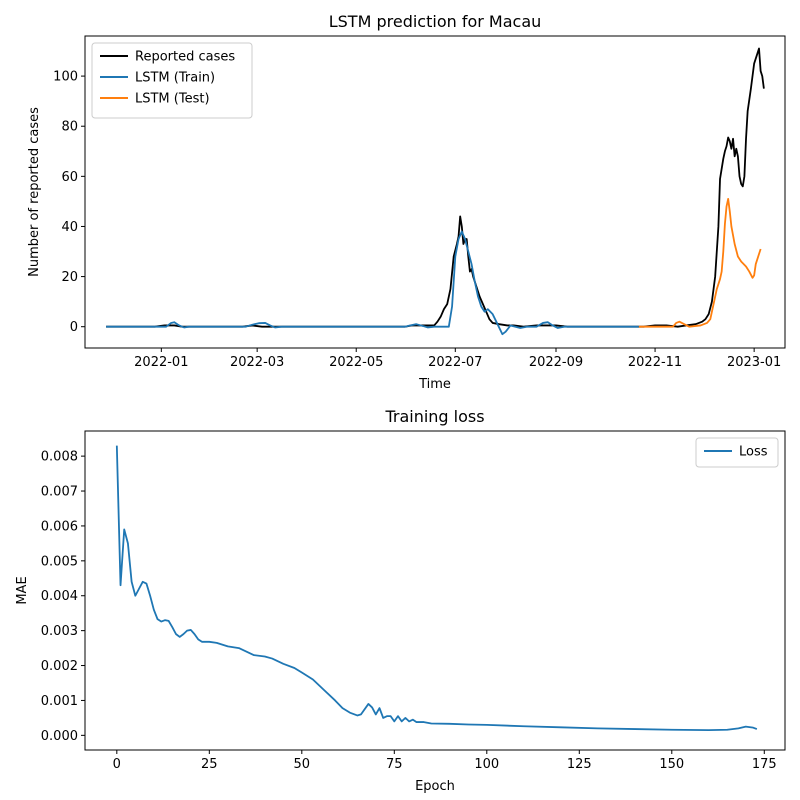 The image size is (800, 800). Describe the element at coordinates (671, 764) in the screenshot. I see `x-tick-label: 150` at that location.